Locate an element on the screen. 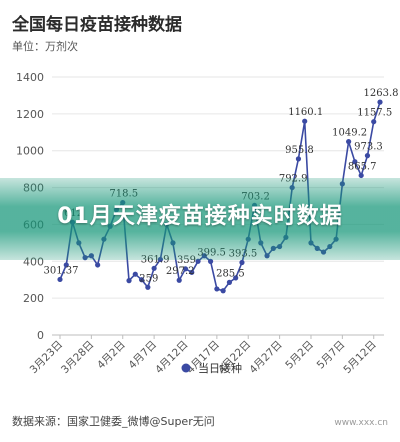 This screenshot has height=442, width=400. legend-label: 当日接种 is located at coordinates (220, 368).